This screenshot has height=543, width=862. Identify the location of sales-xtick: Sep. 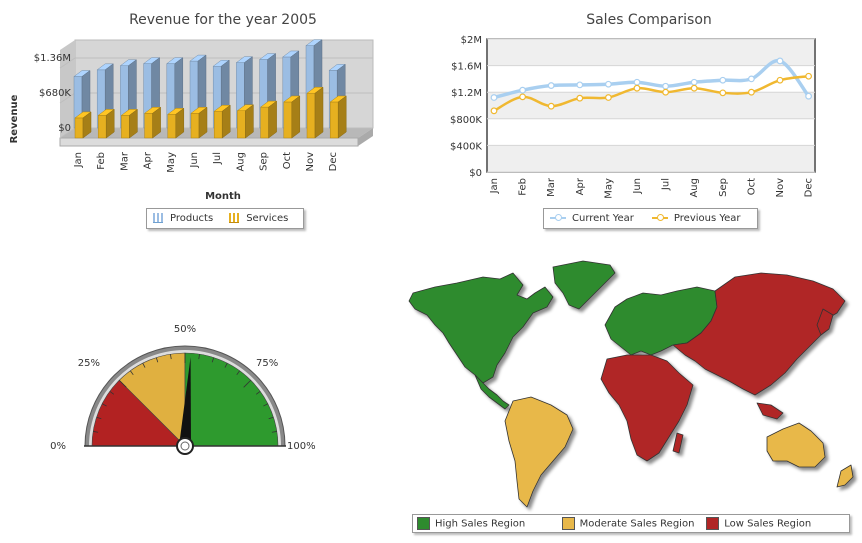
(723, 187).